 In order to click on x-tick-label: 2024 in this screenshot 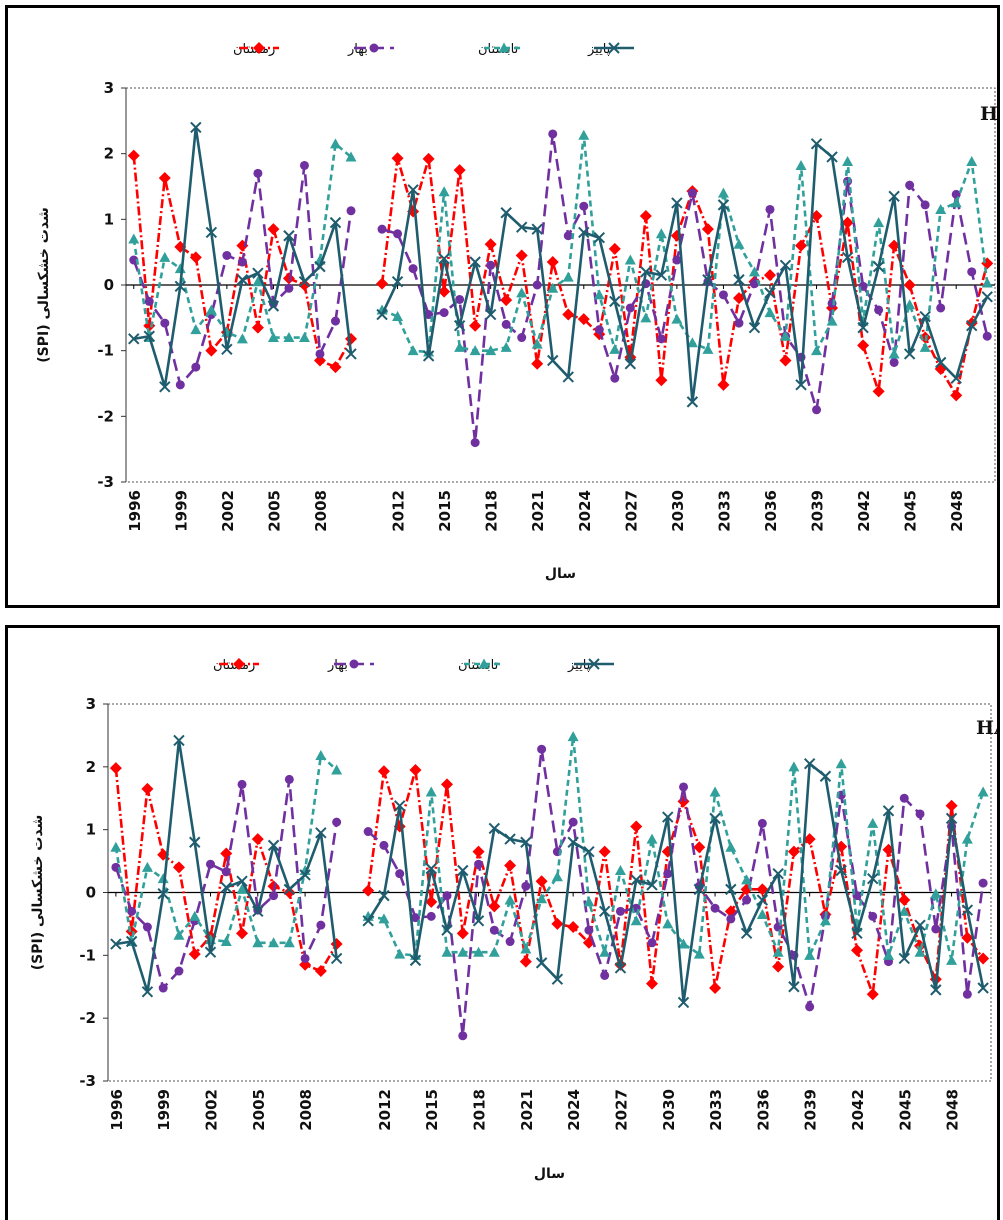, I will do `click(585, 511)`.